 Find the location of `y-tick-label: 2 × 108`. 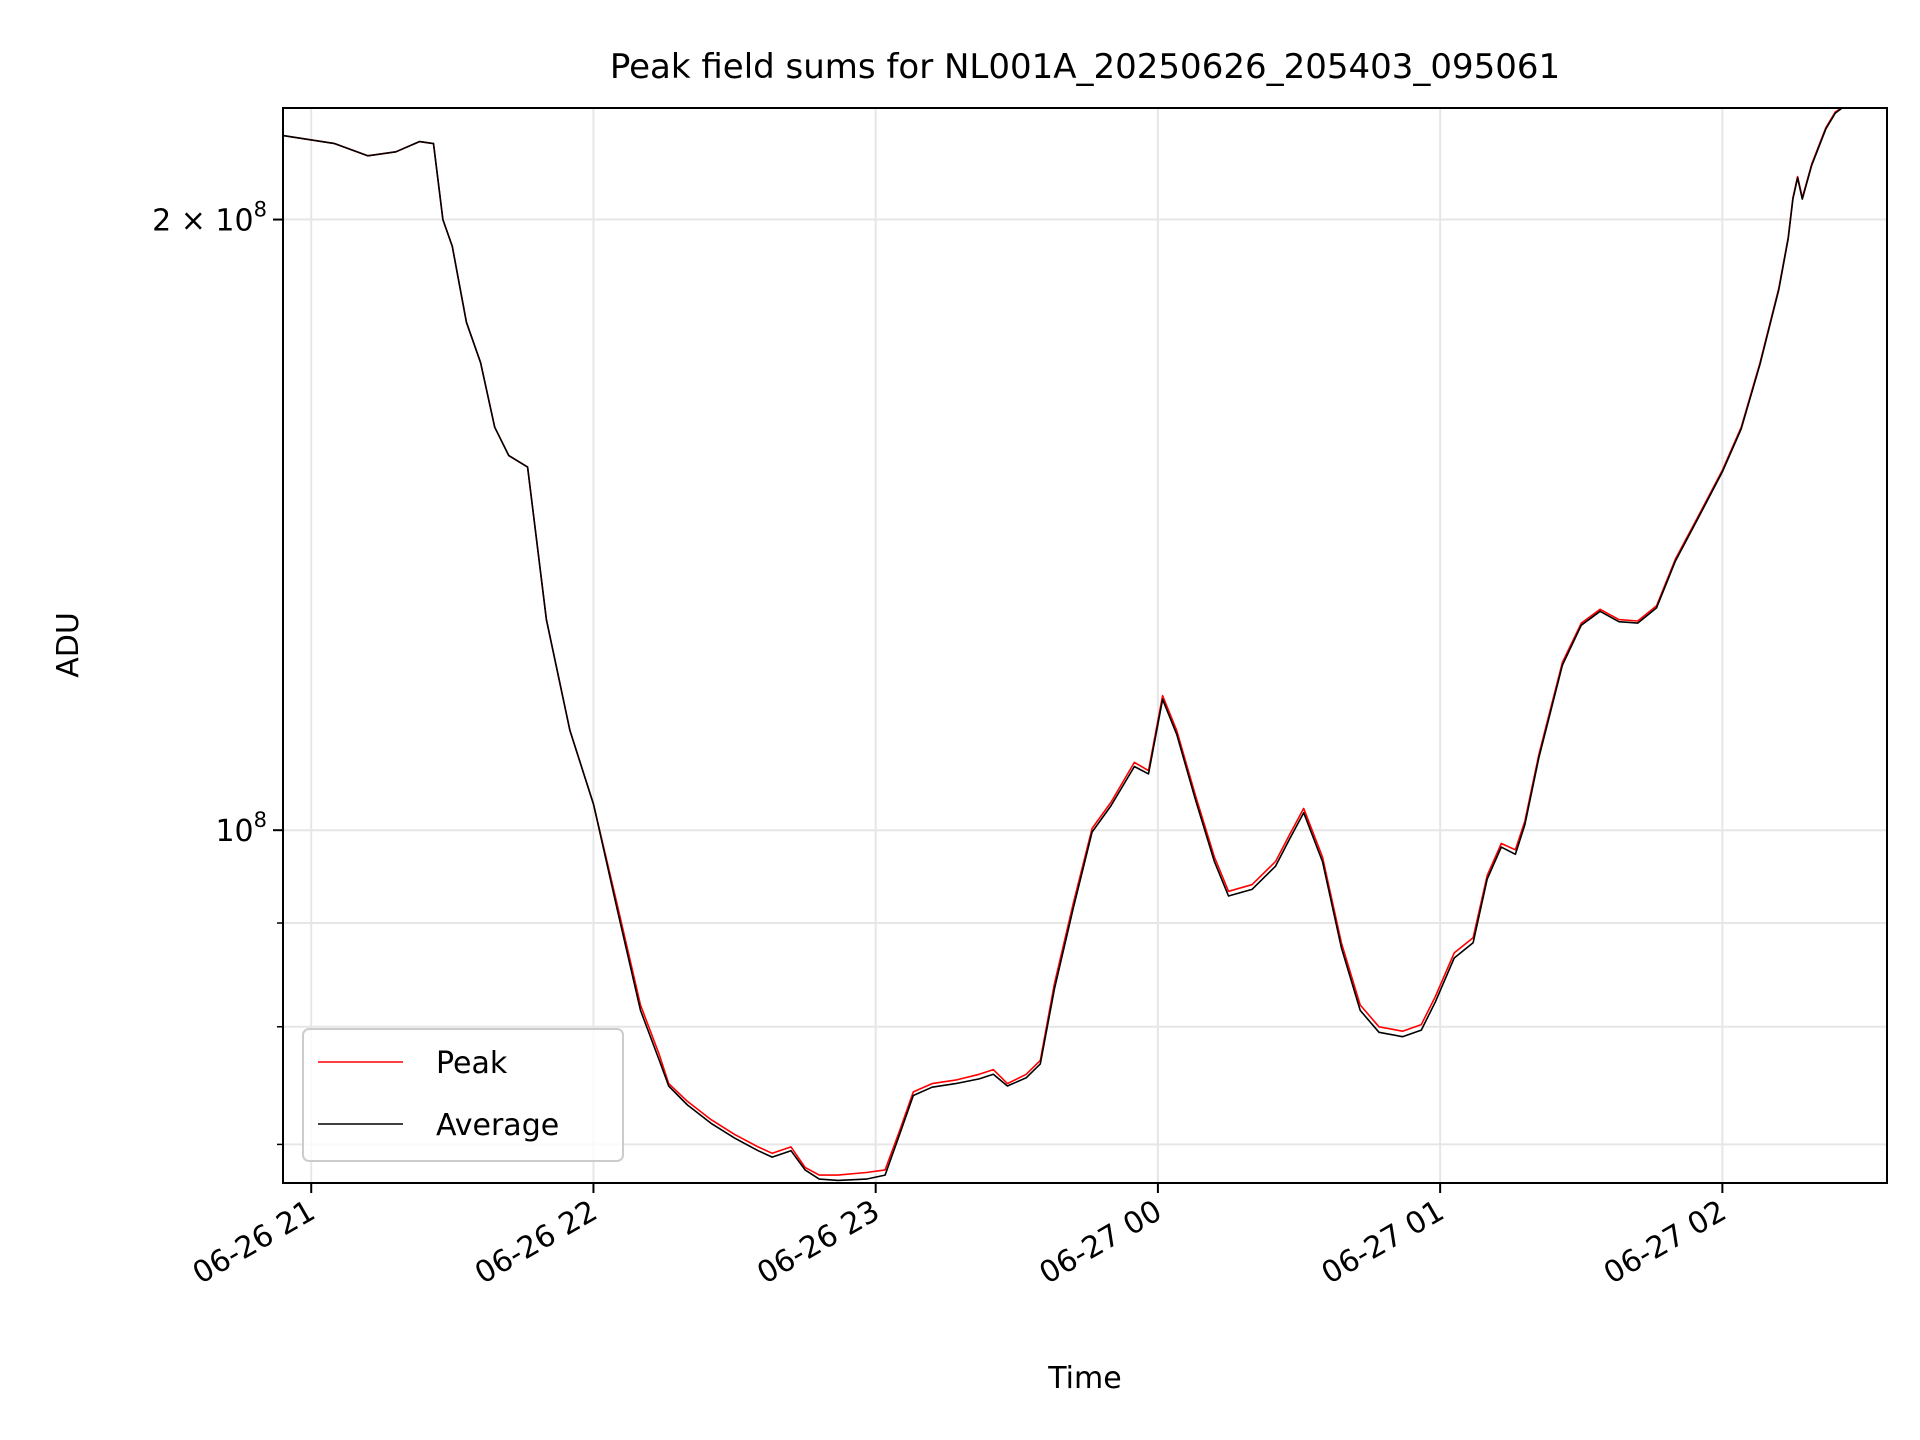

y-tick-label: 2 × 108 is located at coordinates (209, 218).